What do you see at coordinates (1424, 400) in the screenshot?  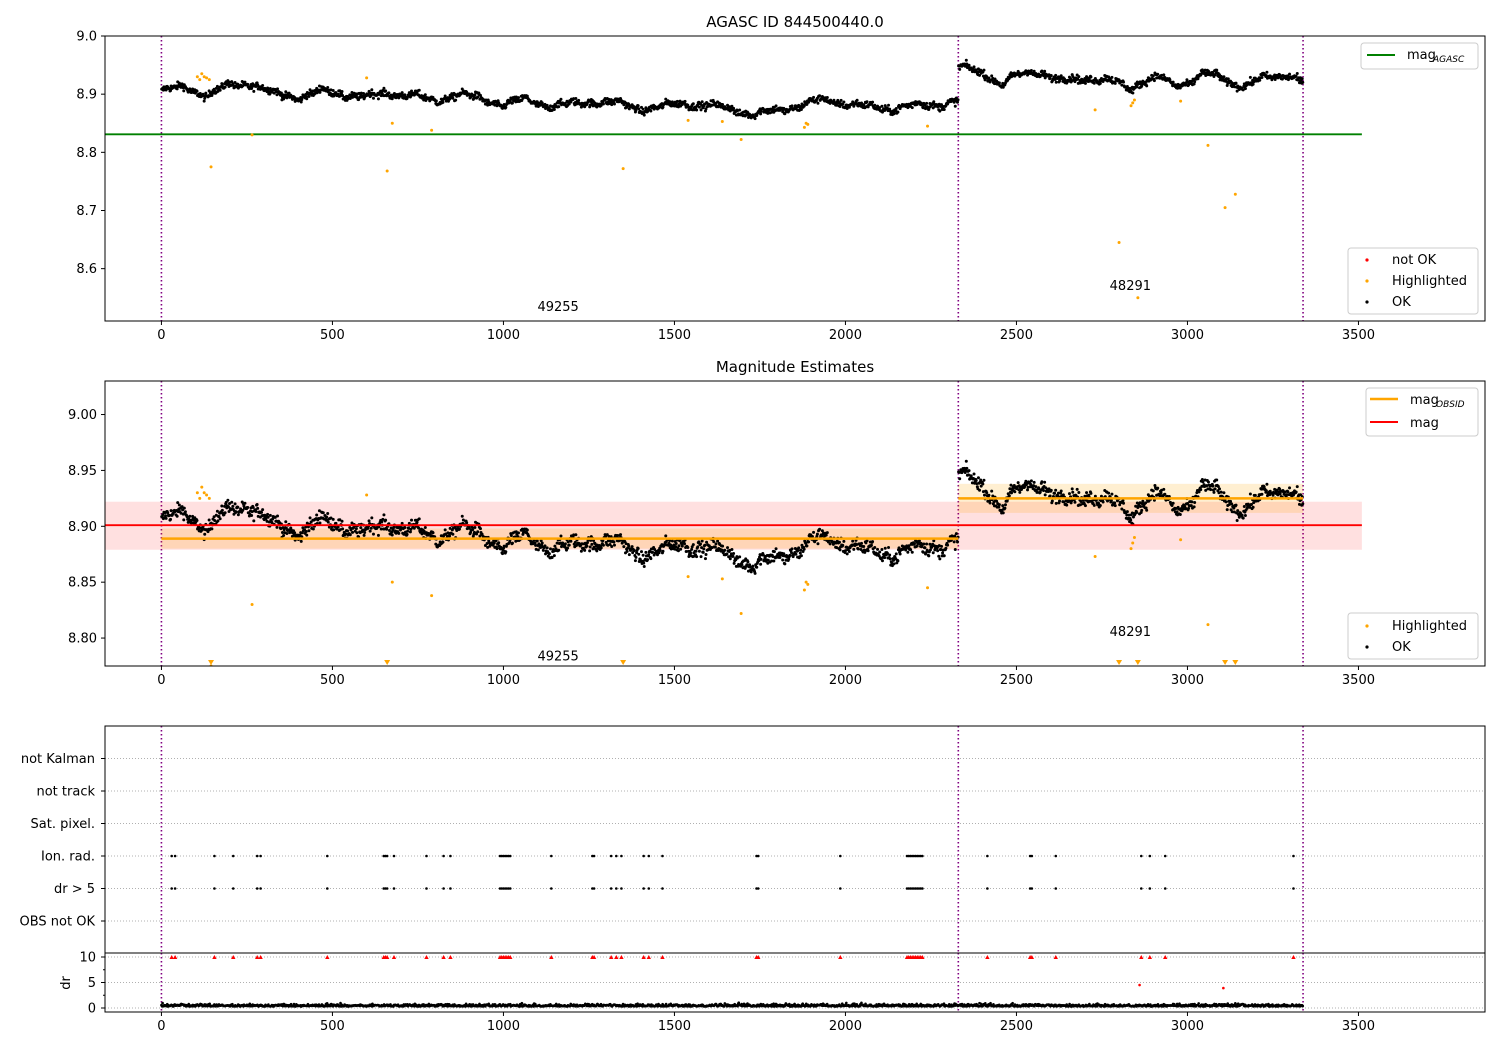 I see `legend-mag-obsid-label: mag` at bounding box center [1424, 400].